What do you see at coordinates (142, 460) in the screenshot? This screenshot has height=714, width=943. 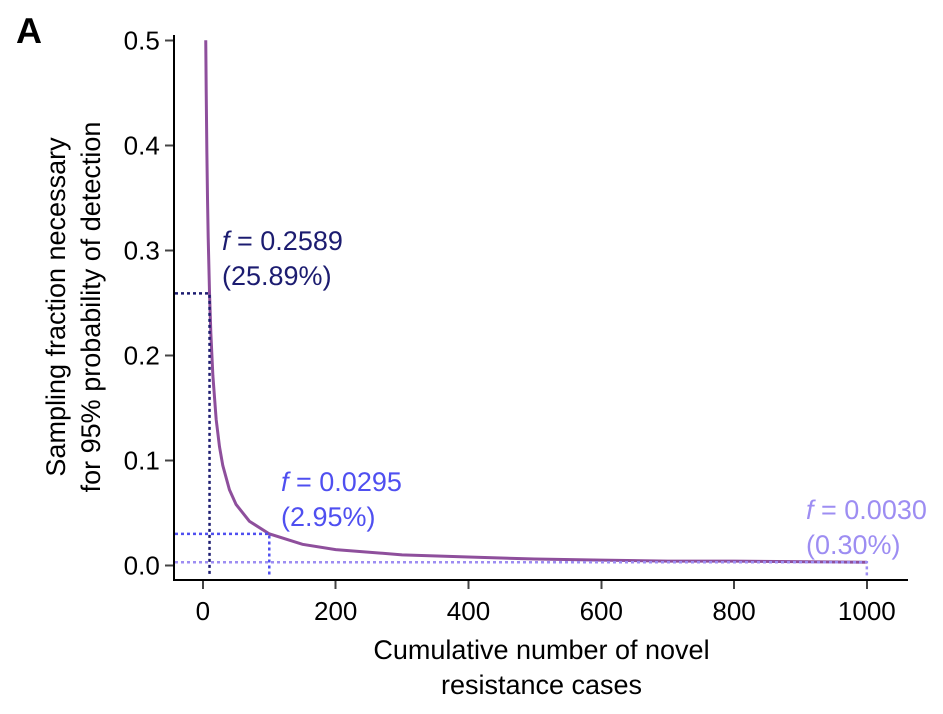 I see `y-tick-label: 0.1` at bounding box center [142, 460].